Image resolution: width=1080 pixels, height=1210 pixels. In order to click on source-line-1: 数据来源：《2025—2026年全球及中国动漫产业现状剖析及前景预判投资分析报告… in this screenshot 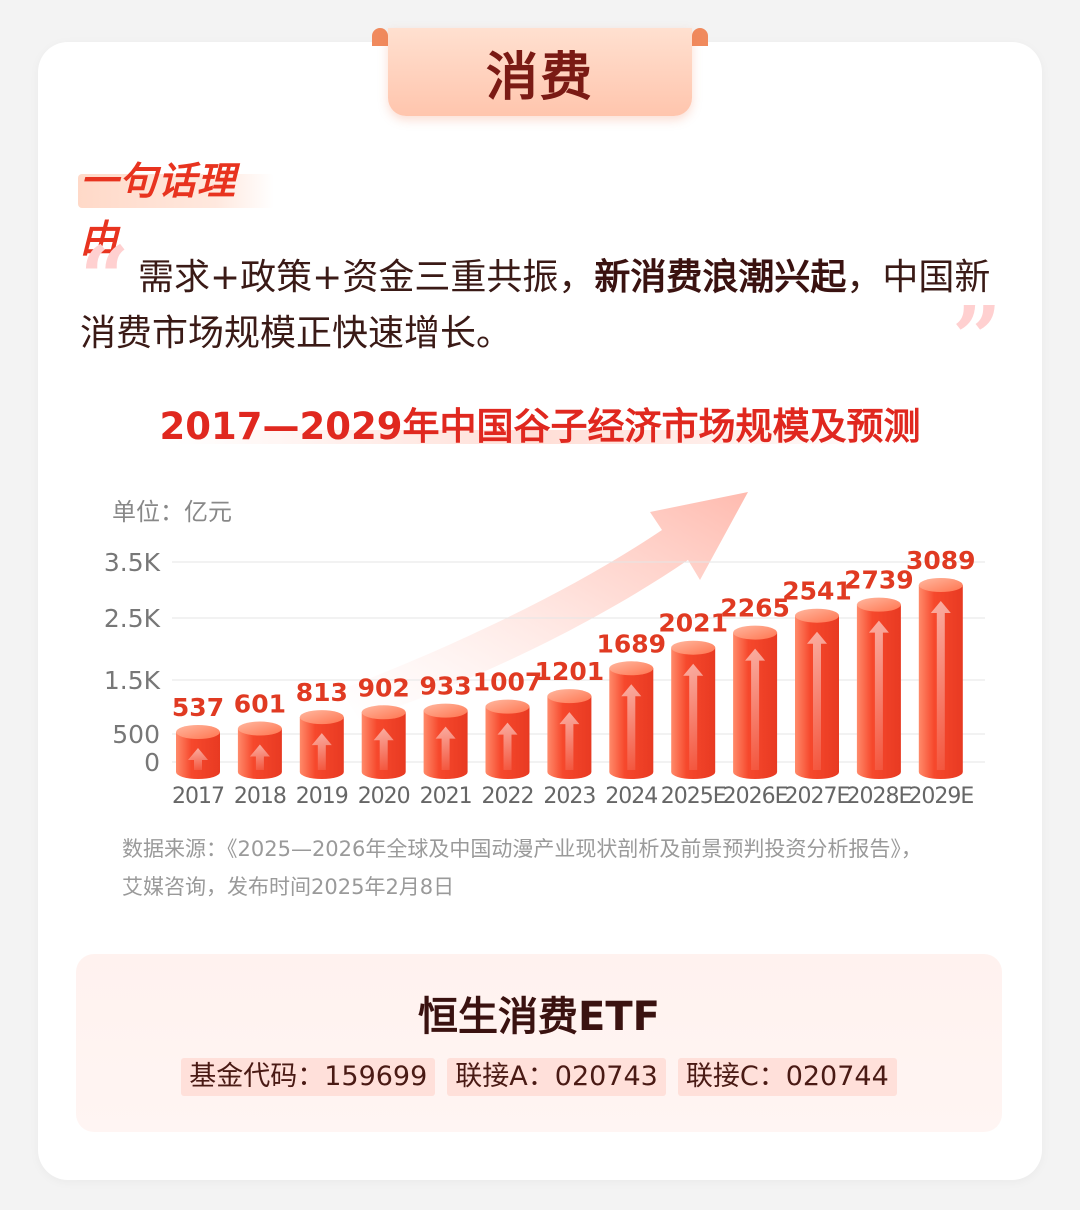, I will do `click(522, 849)`.